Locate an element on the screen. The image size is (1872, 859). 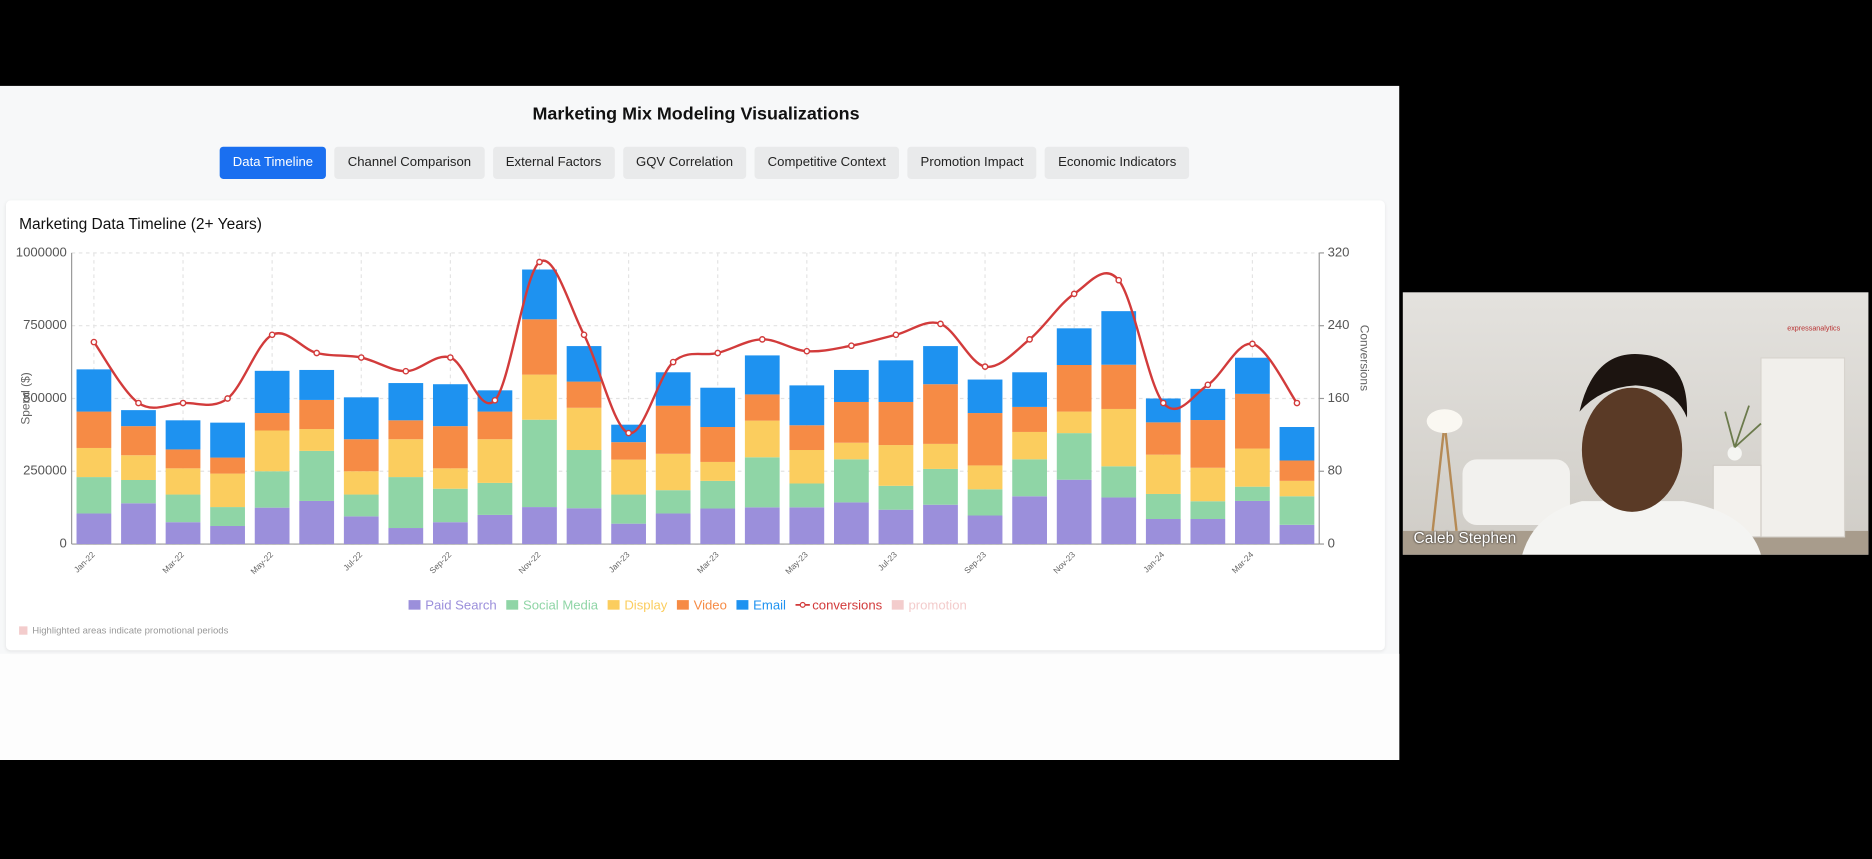
tab: Economic Indicators is located at coordinates (1117, 162).